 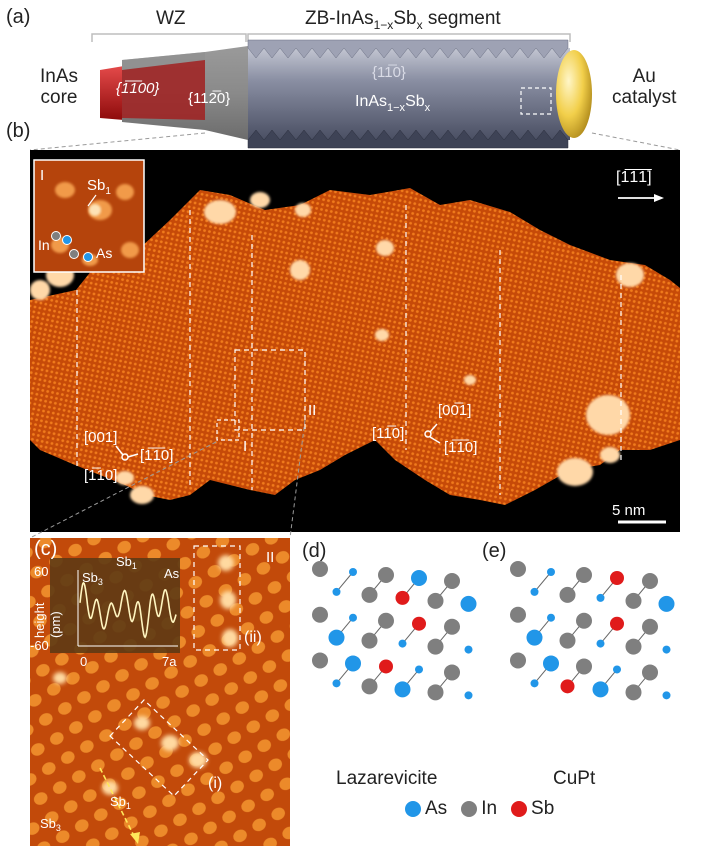 What do you see at coordinates (403, 20) in the screenshot?
I see `zb-segment-label: ZB-InAs1−xSbx segment` at bounding box center [403, 20].